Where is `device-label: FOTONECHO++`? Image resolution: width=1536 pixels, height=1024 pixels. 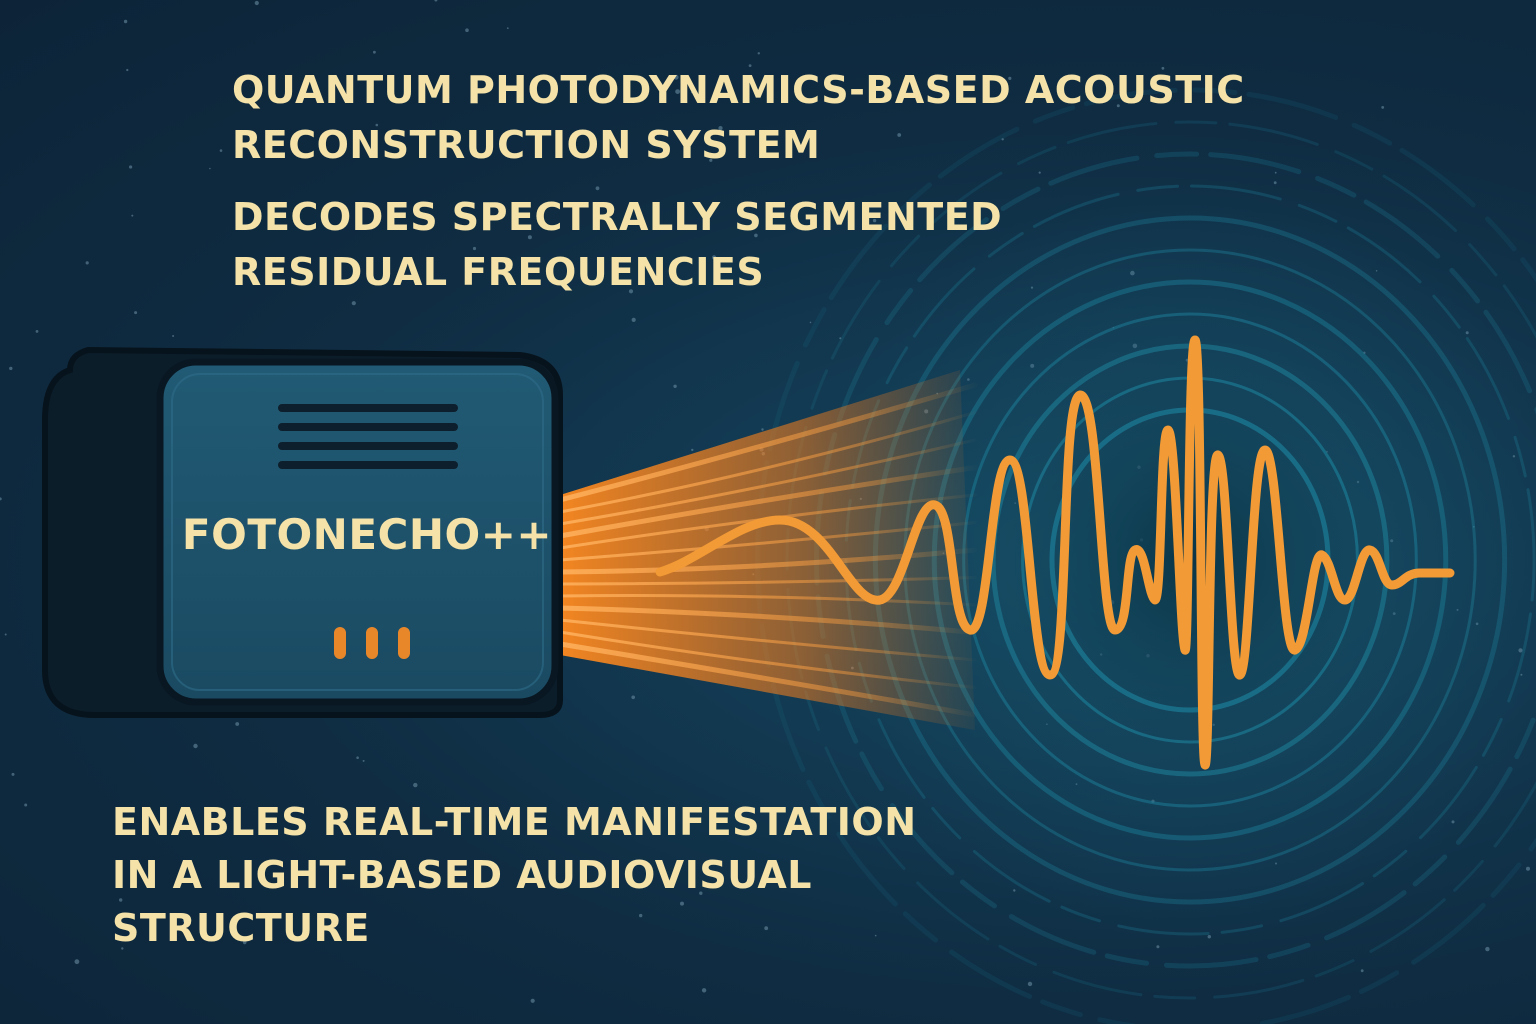
device-label: FOTONECHO++ is located at coordinates (367, 534).